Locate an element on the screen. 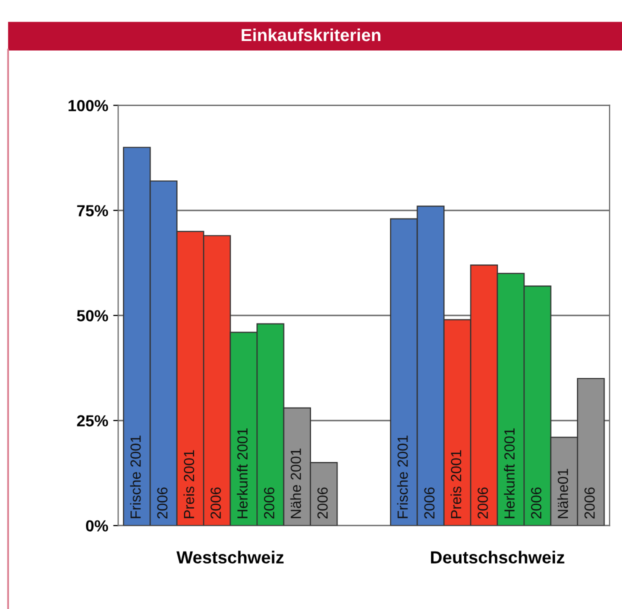 This screenshot has width=622, height=609. y-tick-label: 25% is located at coordinates (92, 420).